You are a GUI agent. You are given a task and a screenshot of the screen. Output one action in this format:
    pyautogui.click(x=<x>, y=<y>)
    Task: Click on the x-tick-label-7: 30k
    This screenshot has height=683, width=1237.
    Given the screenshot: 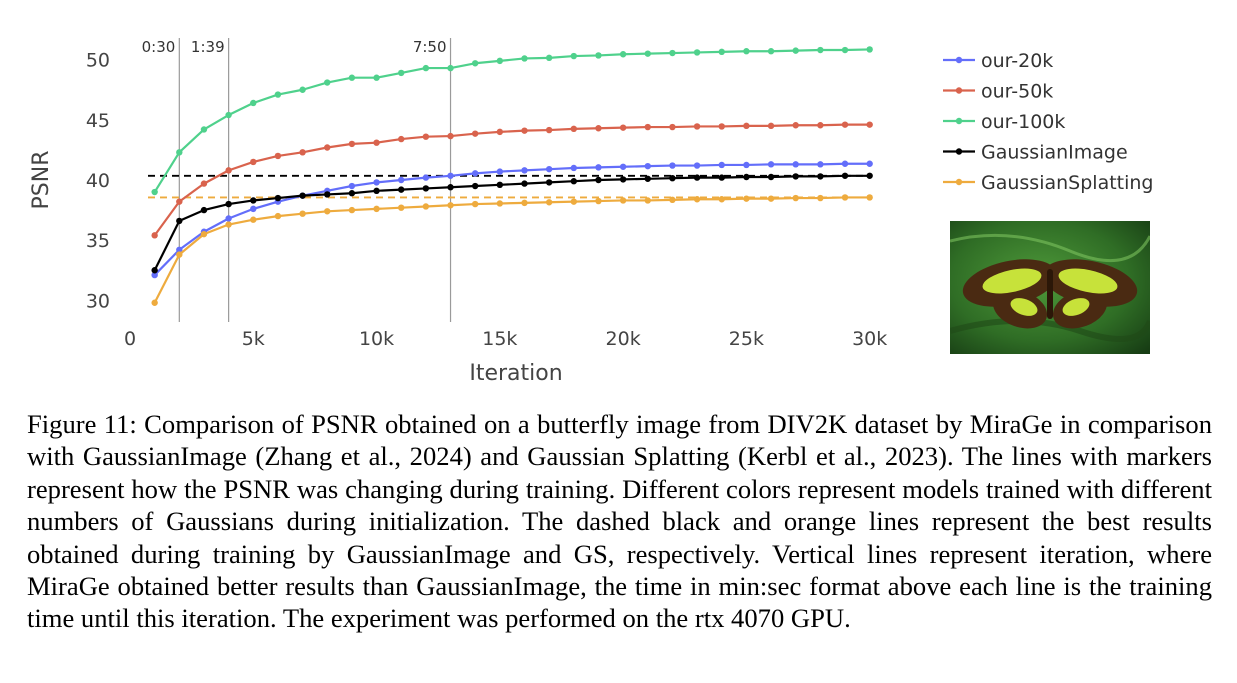 What is the action you would take?
    pyautogui.click(x=869, y=339)
    